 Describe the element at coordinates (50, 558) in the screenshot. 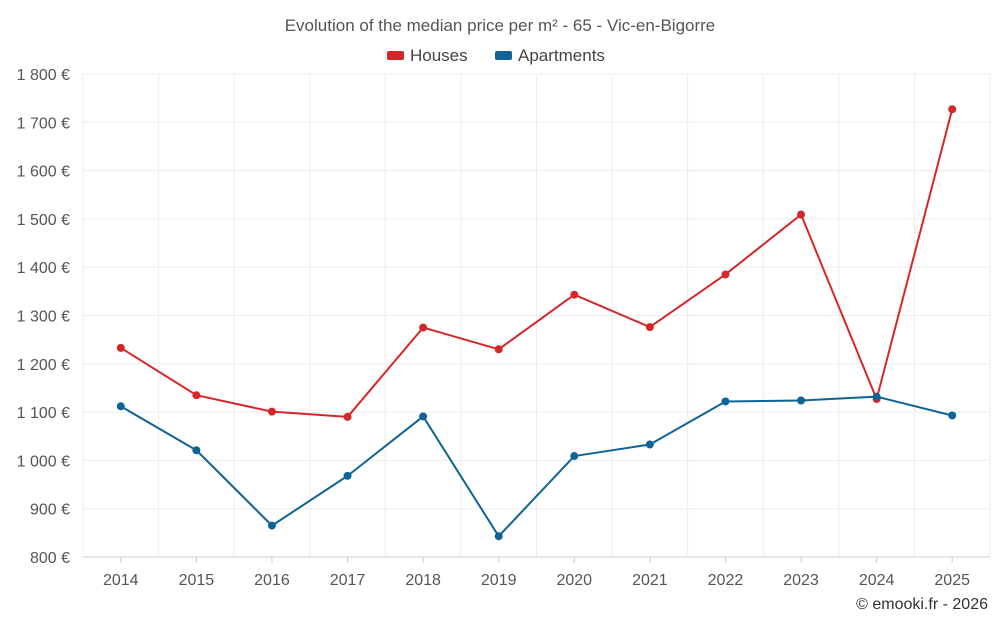

I see `y-tick-label: 800 €` at that location.